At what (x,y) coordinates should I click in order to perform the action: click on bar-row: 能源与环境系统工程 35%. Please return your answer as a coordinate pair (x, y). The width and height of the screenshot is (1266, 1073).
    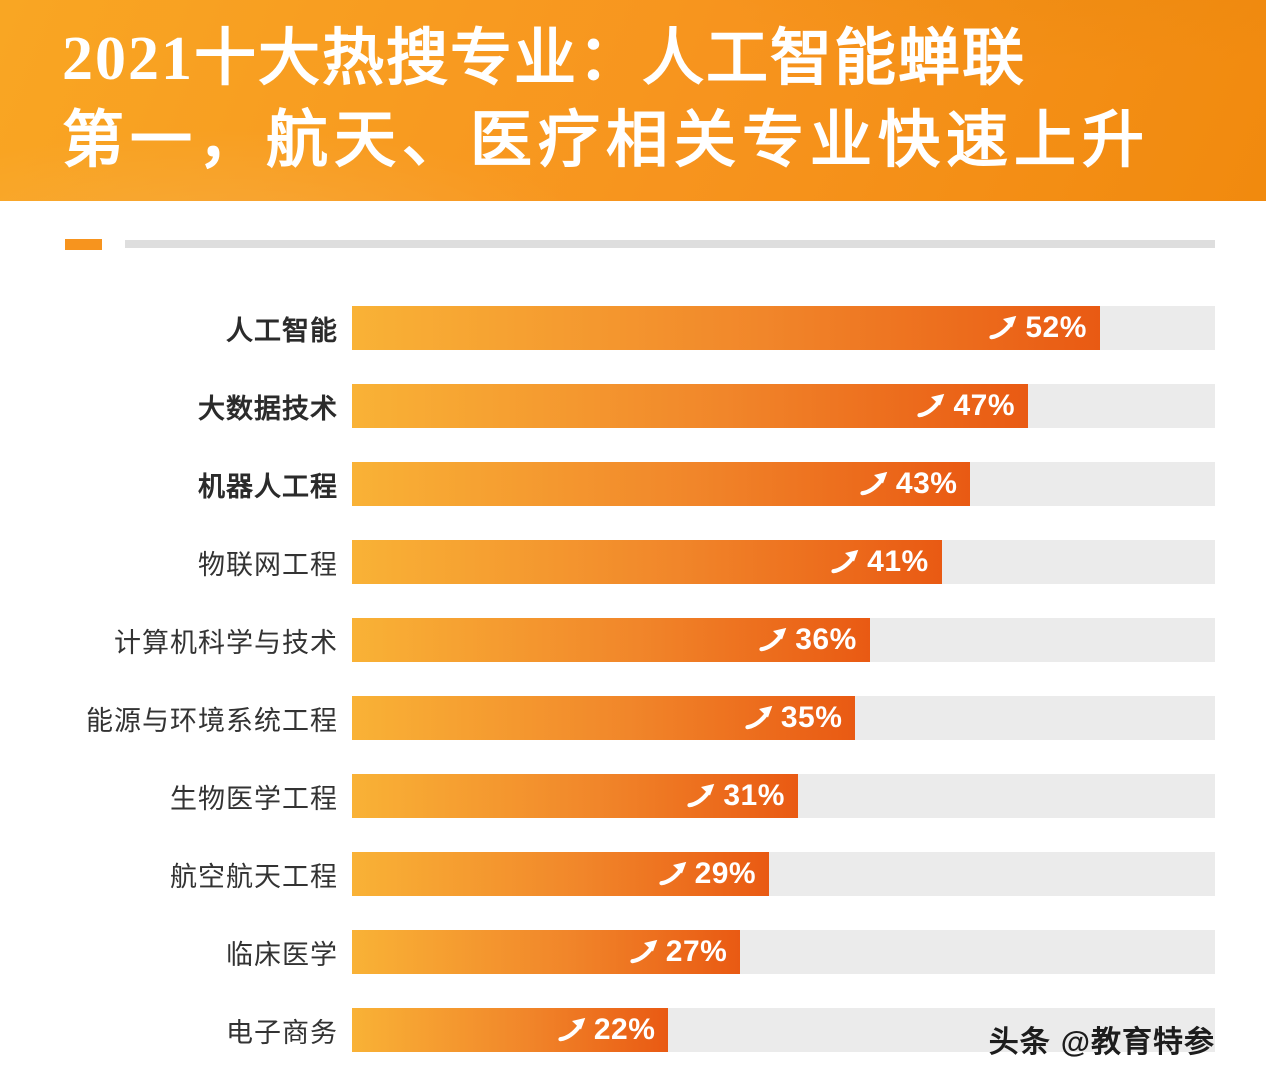
    Looking at the image, I should click on (633, 718).